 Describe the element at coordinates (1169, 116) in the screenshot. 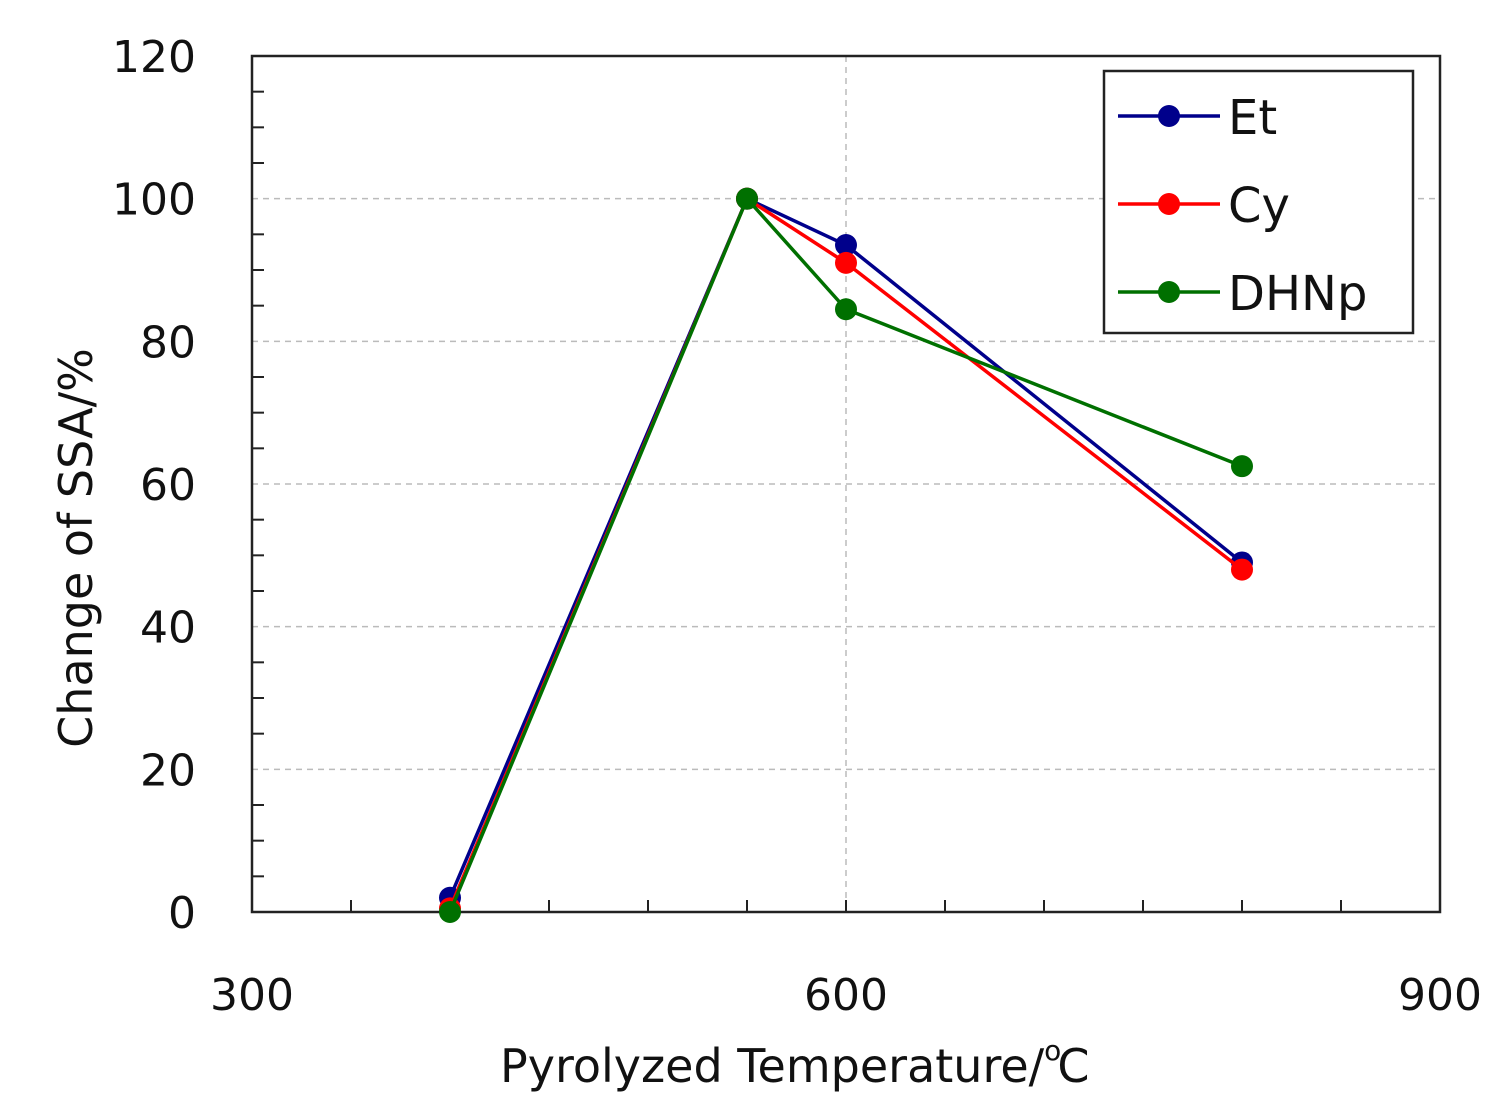

I see `legend-marker-et` at that location.